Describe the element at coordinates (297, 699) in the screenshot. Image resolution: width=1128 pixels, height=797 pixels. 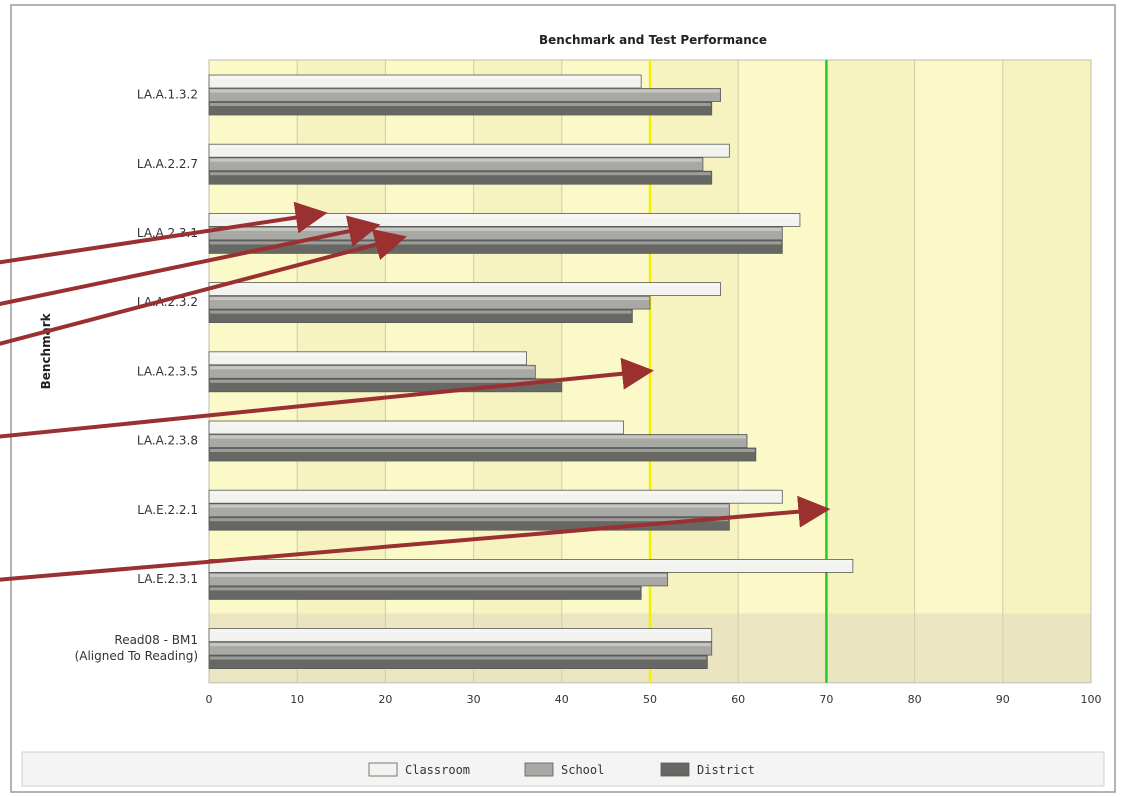
I see `x-tick-label: 10` at that location.